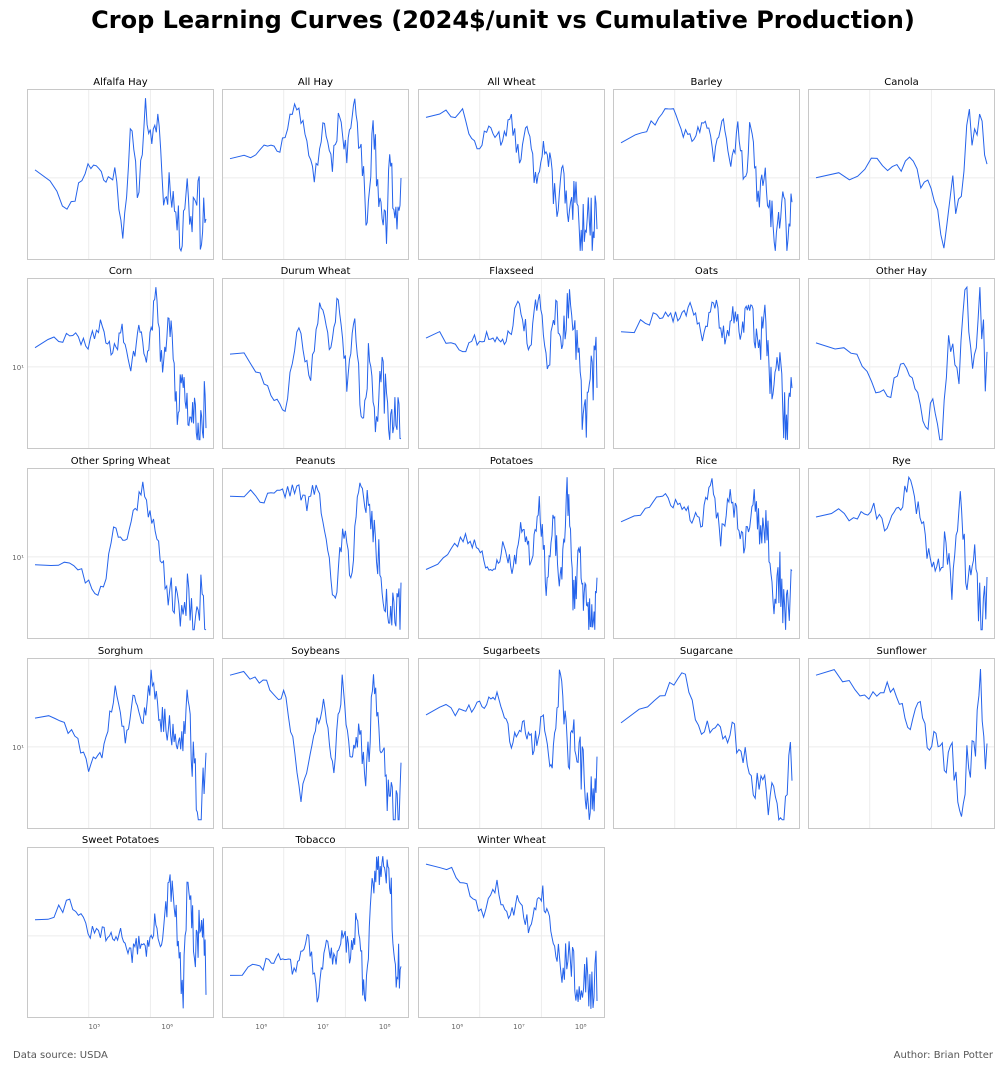  I want to click on panel-title: Rye, so click(901, 461).